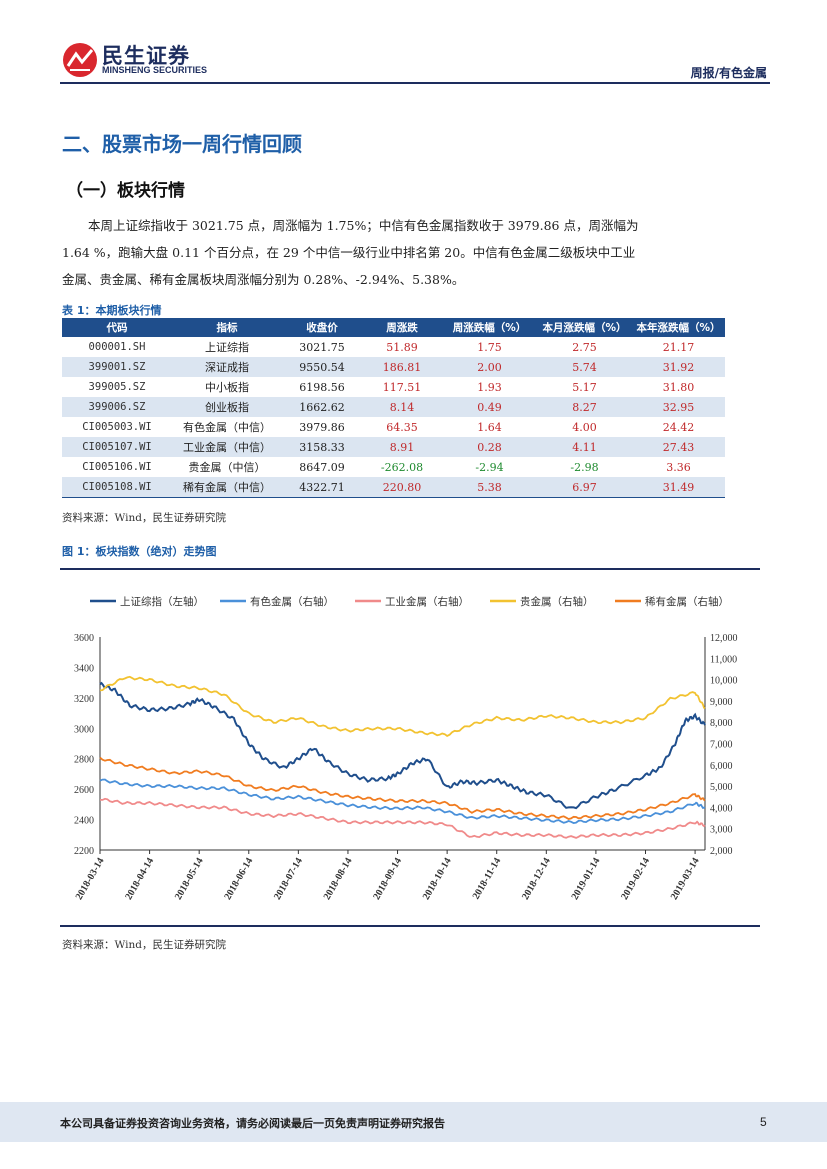 The image size is (827, 1169). What do you see at coordinates (678, 367) in the screenshot?
I see `cell-year-pct: 31.92` at bounding box center [678, 367].